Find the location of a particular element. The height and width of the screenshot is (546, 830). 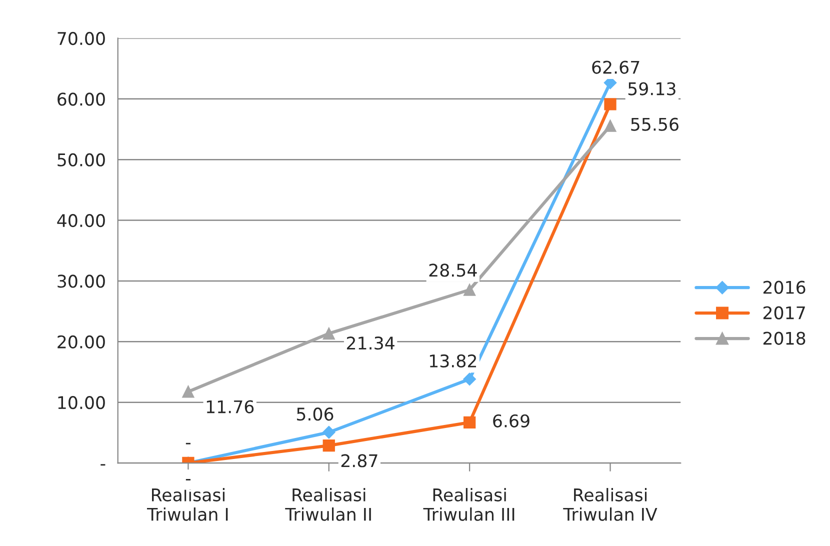

data-label: 11.76 is located at coordinates (230, 407).